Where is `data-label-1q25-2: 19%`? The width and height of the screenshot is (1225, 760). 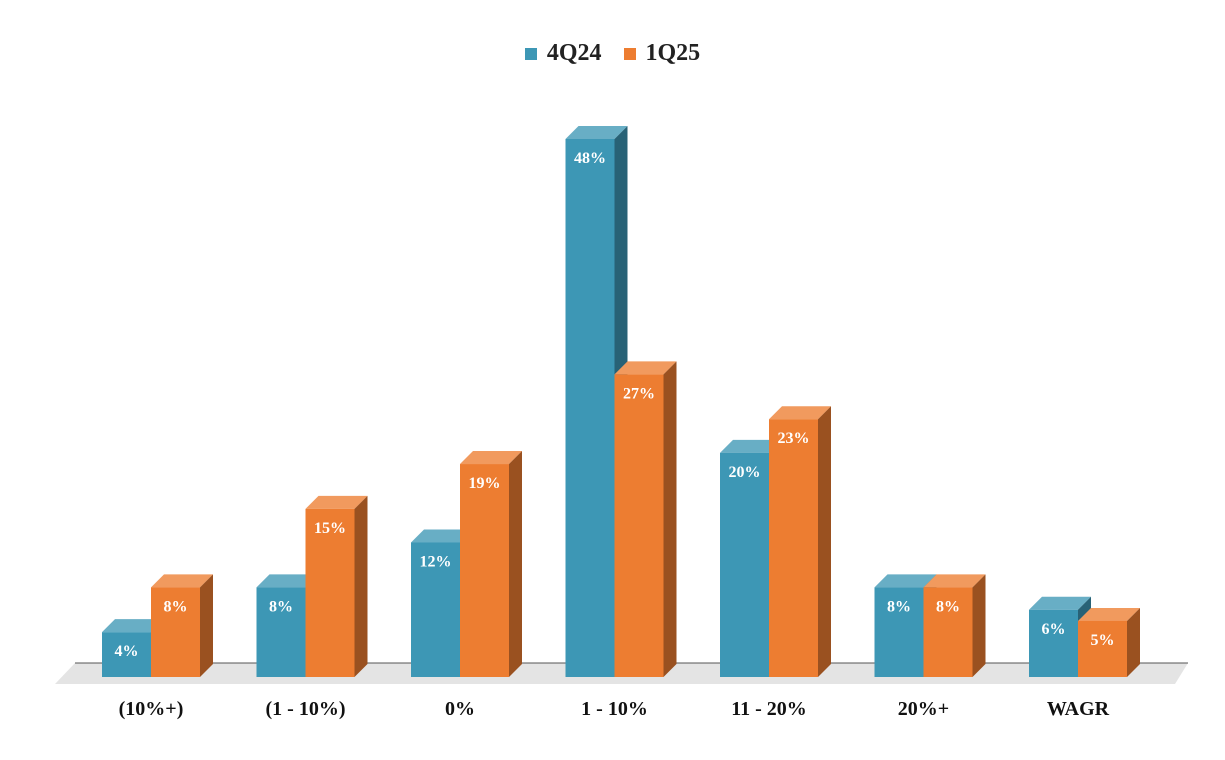 data-label-1q25-2: 19% is located at coordinates (485, 483).